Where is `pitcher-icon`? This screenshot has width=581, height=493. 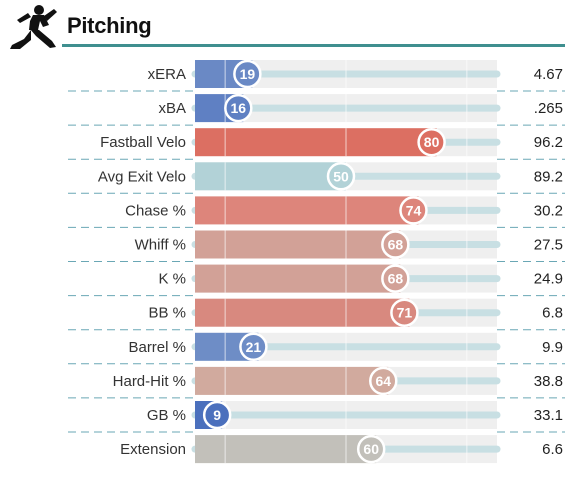
pitcher-icon is located at coordinates (33, 27).